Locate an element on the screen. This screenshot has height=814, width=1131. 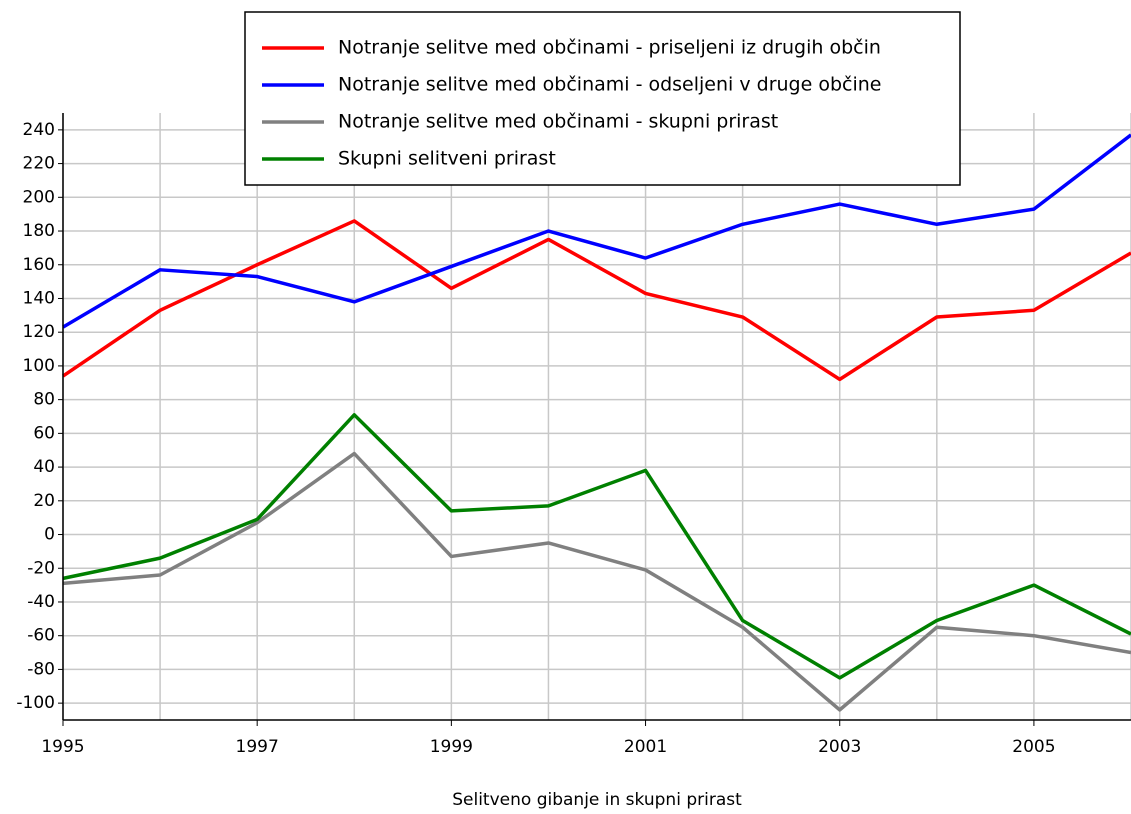
y-tick-label: 200 is located at coordinates (39, 197).